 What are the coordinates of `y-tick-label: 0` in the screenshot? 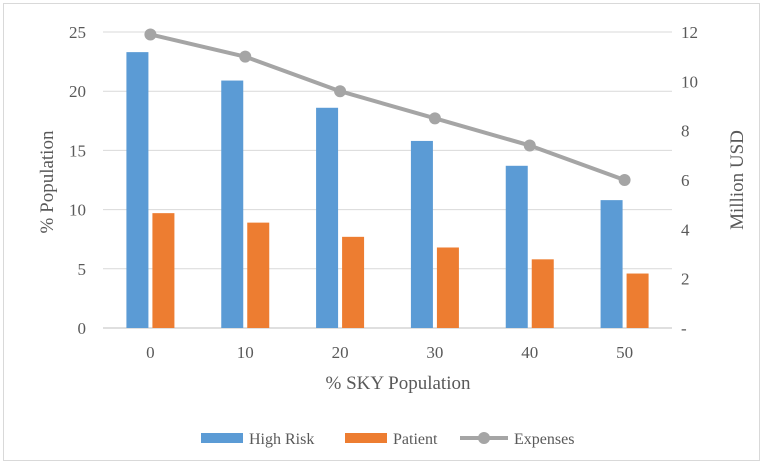 It's located at (82, 328).